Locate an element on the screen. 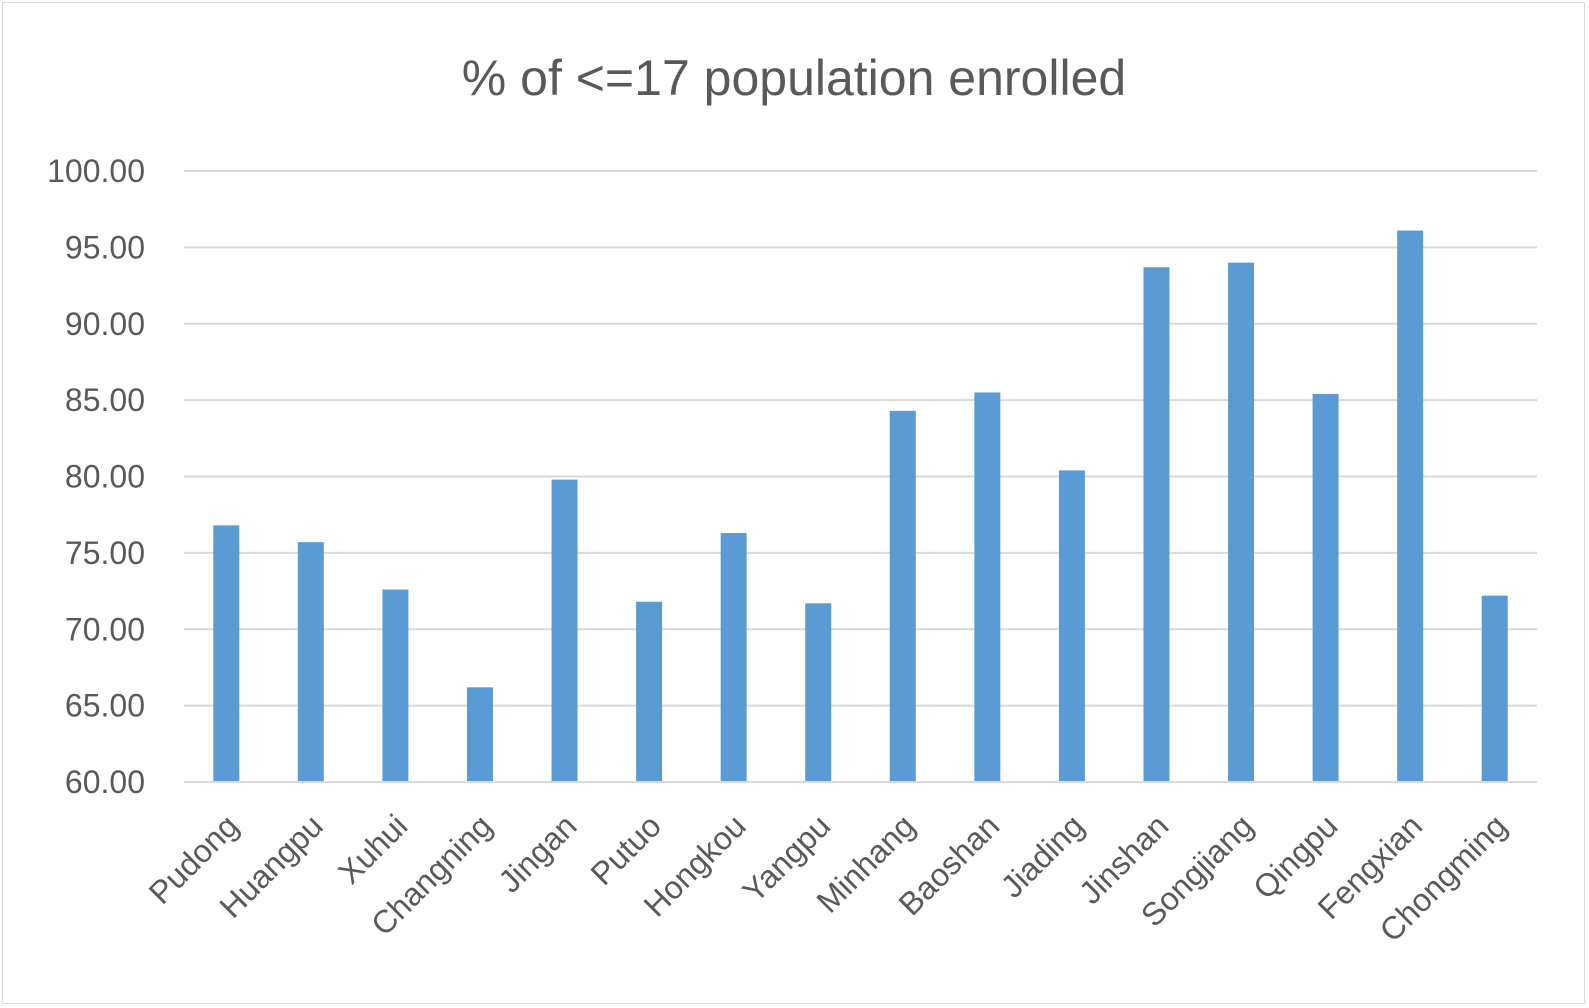  bar-minhang is located at coordinates (902, 596).